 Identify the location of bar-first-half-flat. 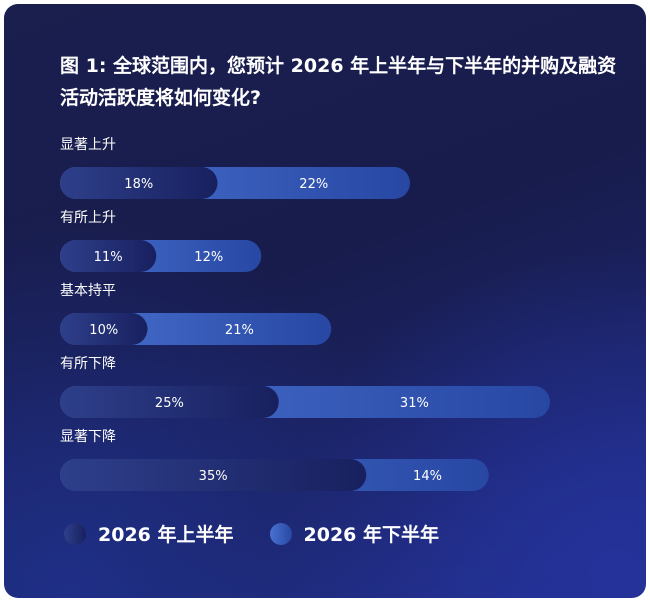
(104, 329).